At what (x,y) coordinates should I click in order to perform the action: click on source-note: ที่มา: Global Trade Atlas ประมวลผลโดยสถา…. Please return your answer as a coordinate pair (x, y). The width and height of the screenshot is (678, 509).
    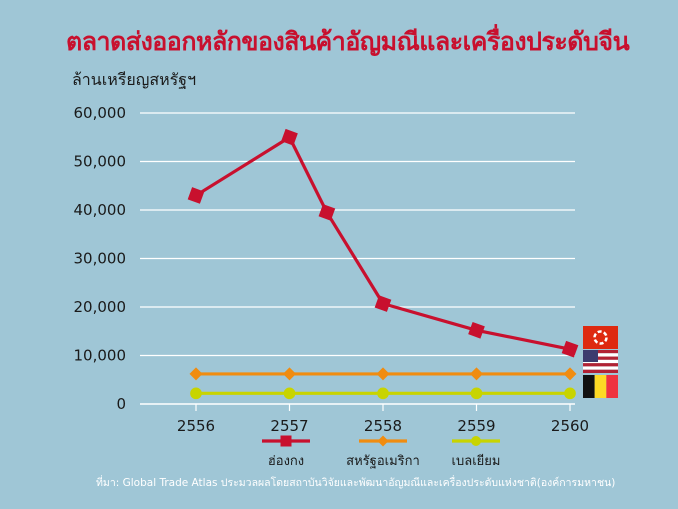
    Looking at the image, I should click on (356, 483).